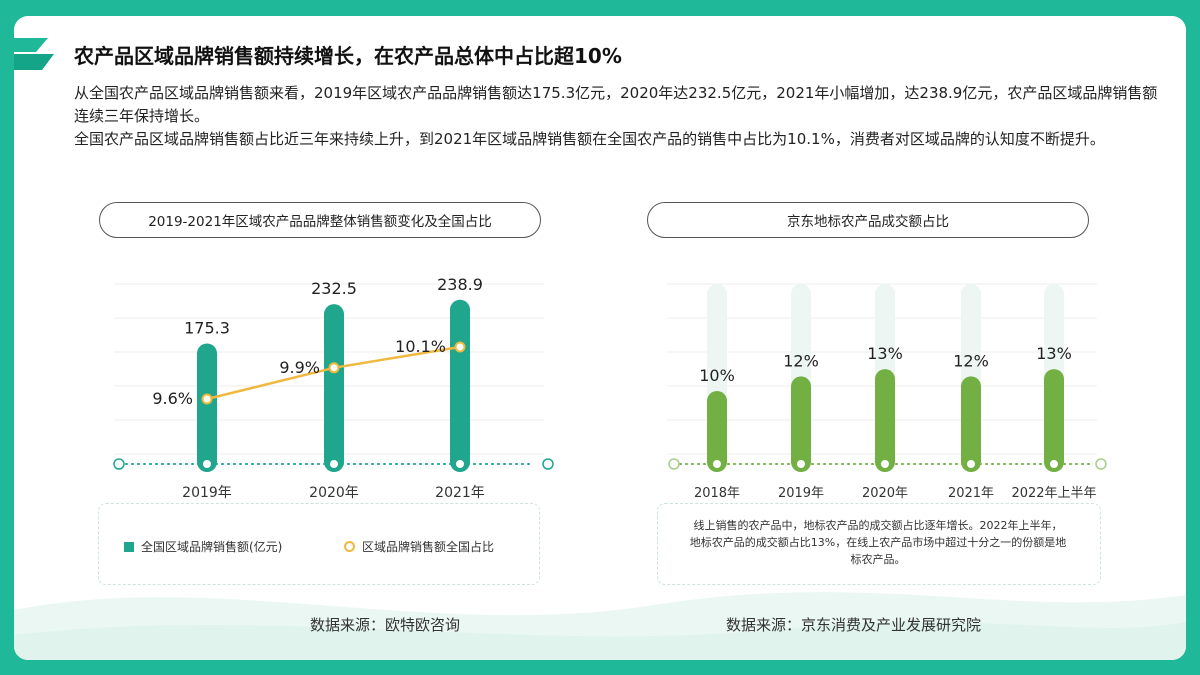  Describe the element at coordinates (348, 56) in the screenshot. I see `page-title: 农产品区域品牌销售额持续增长，在农产品总体中占比超10%` at that location.